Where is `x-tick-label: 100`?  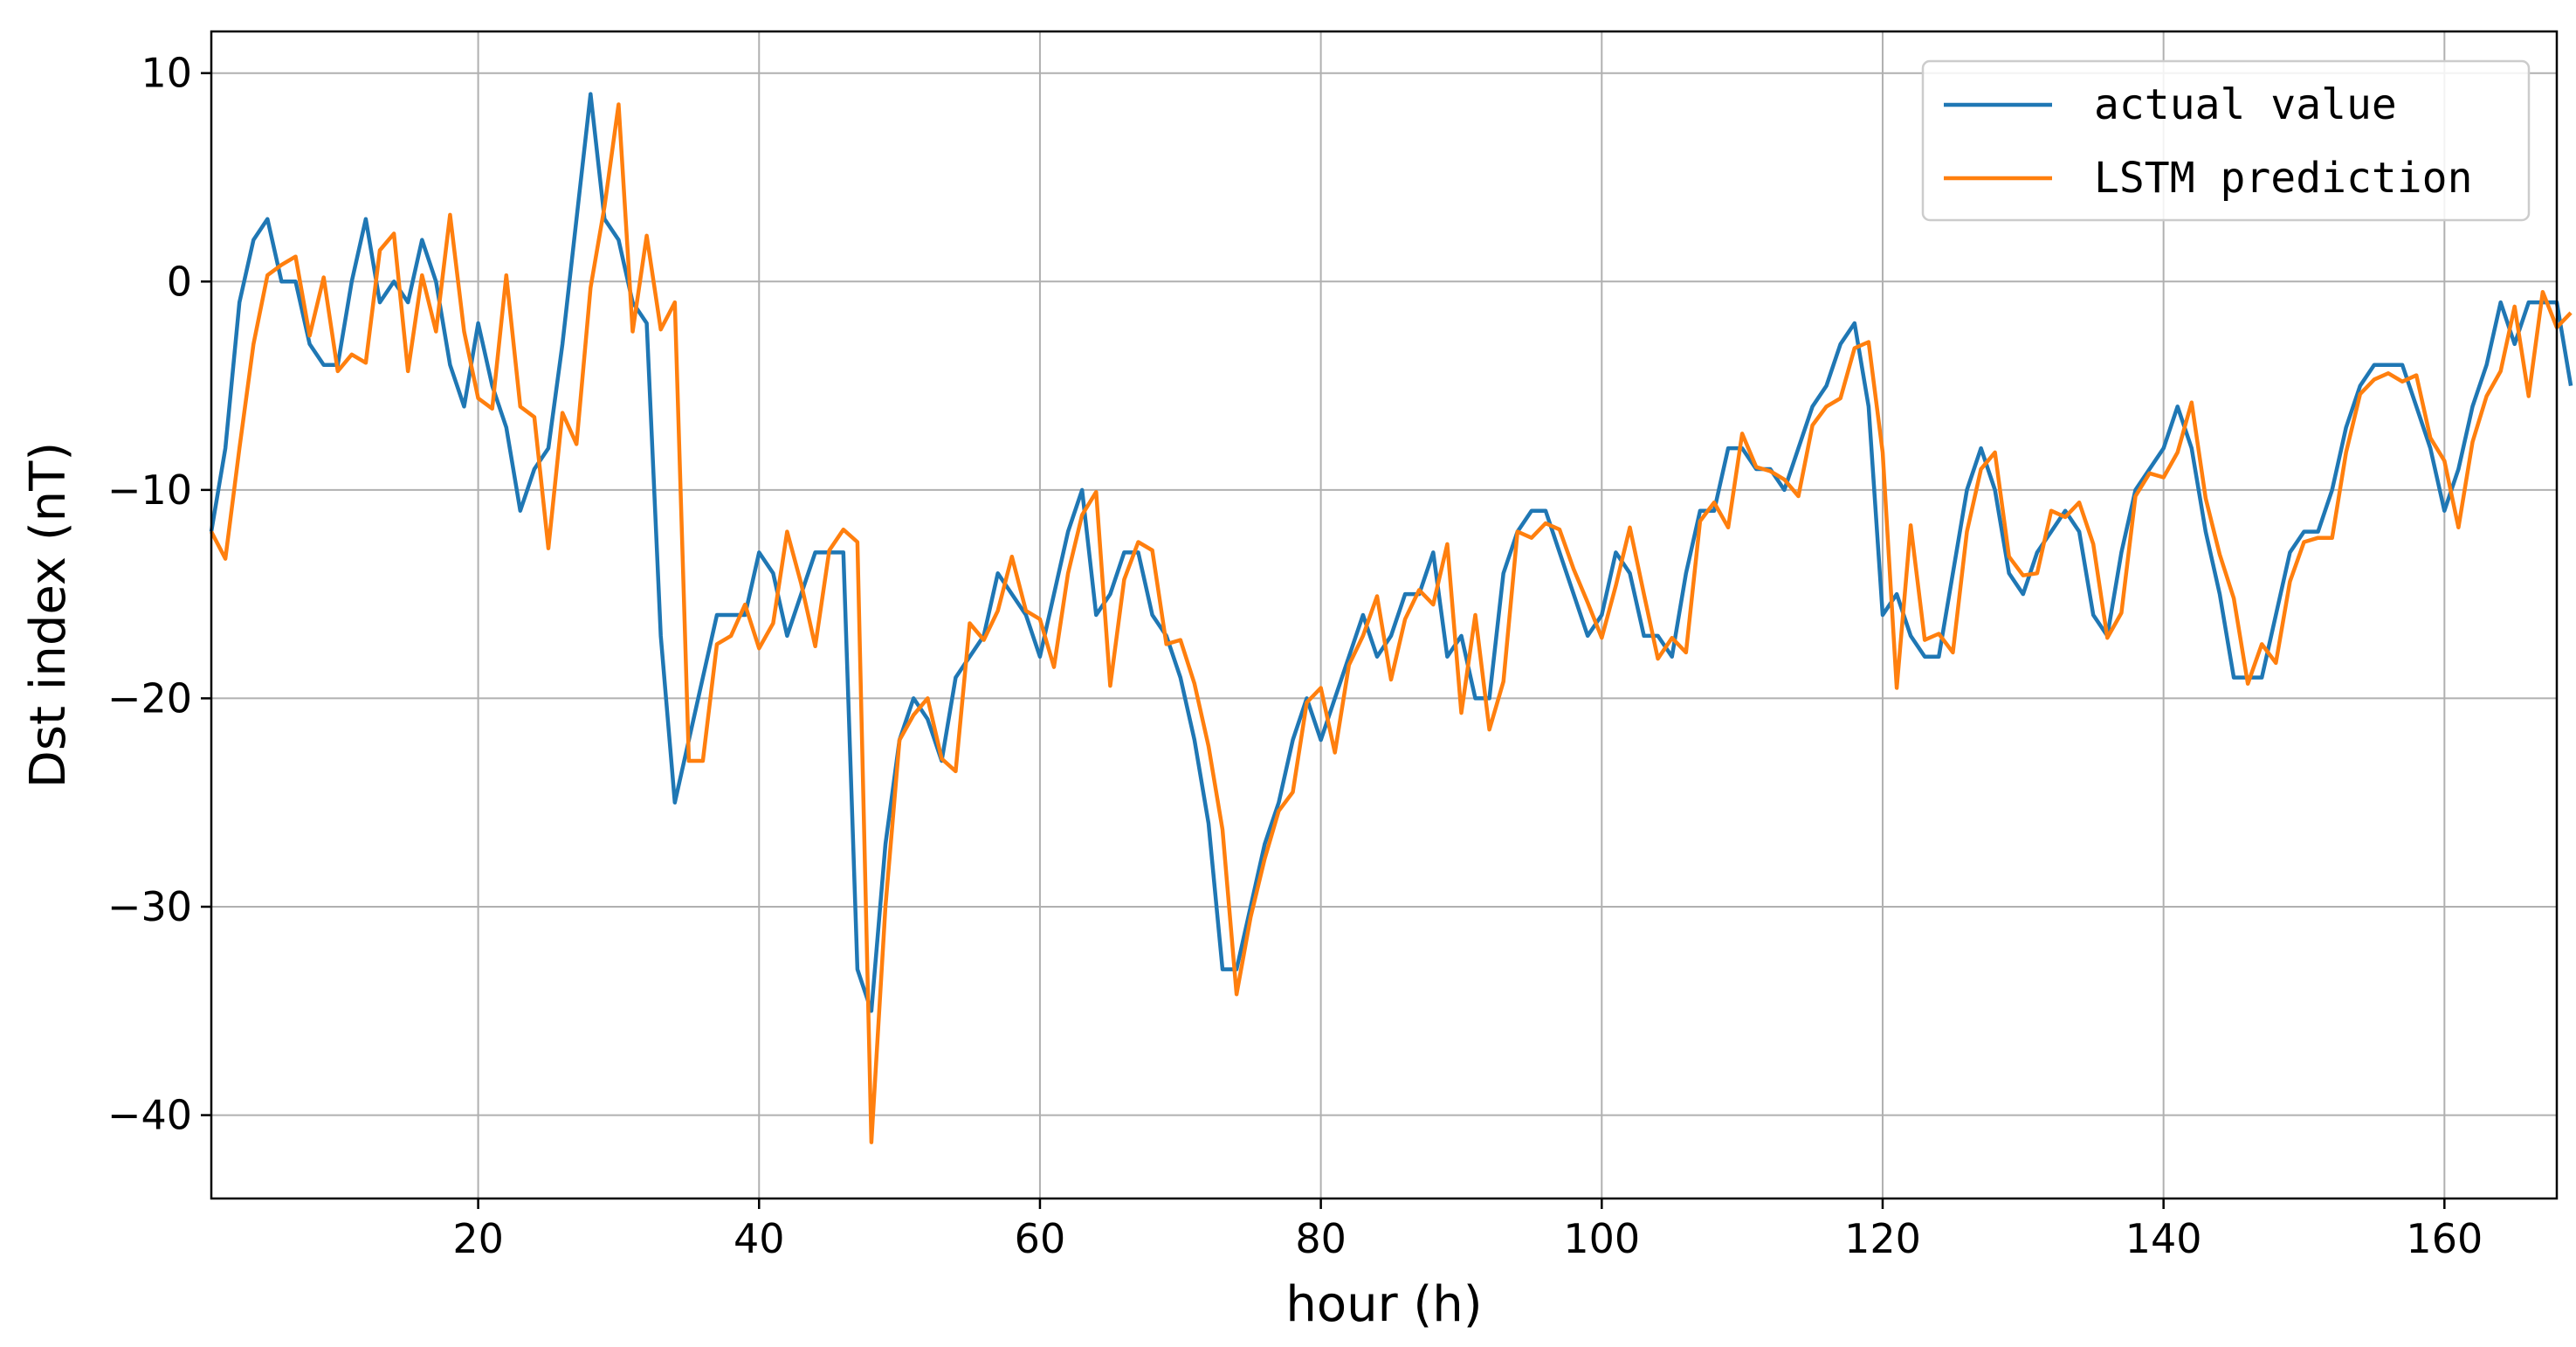
x-tick-label: 100 is located at coordinates (1601, 1239).